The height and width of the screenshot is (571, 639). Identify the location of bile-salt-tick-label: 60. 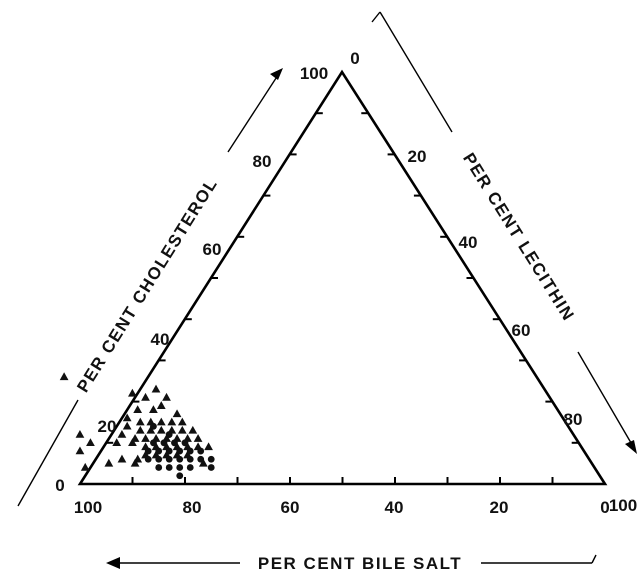
(290, 507).